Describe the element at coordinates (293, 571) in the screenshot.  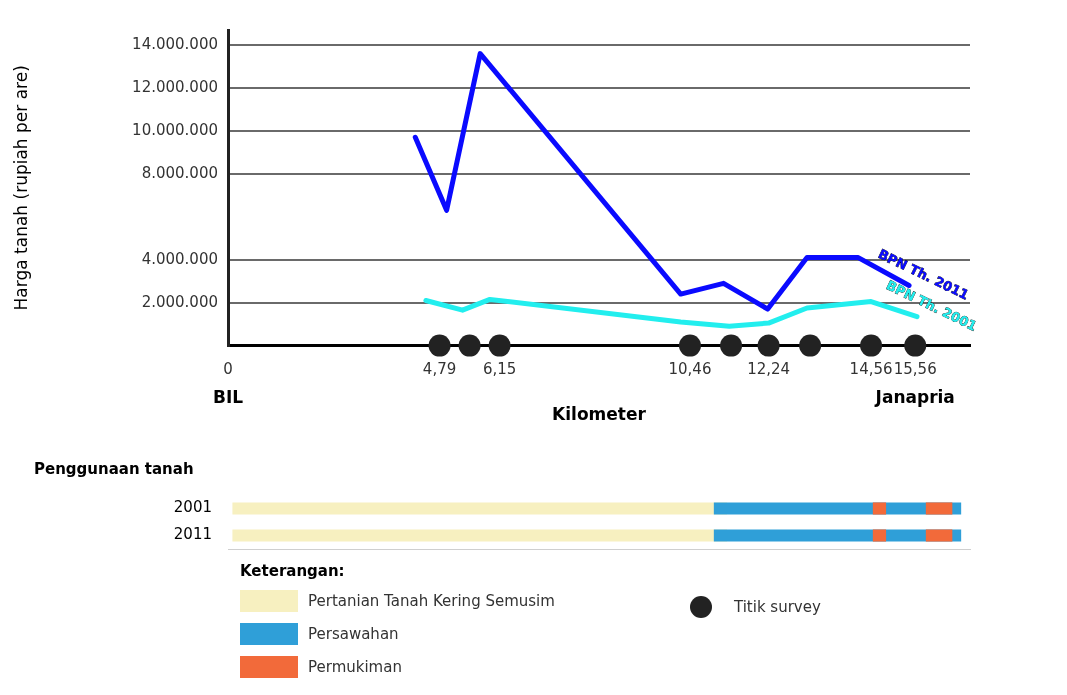
I see `legend-title: Keterangan:` at that location.